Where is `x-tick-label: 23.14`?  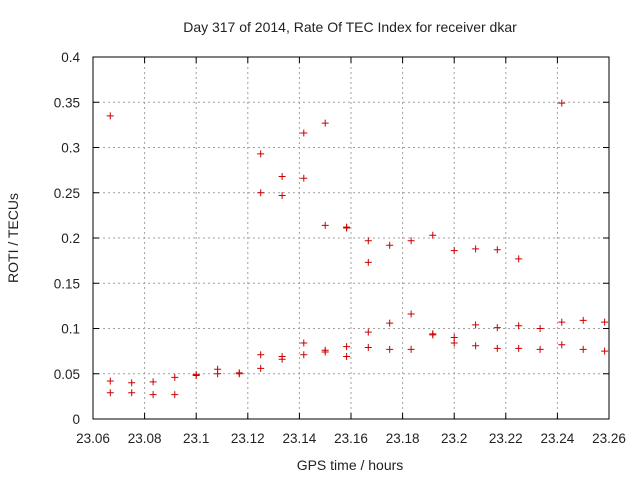 x-tick-label: 23.14 is located at coordinates (300, 438).